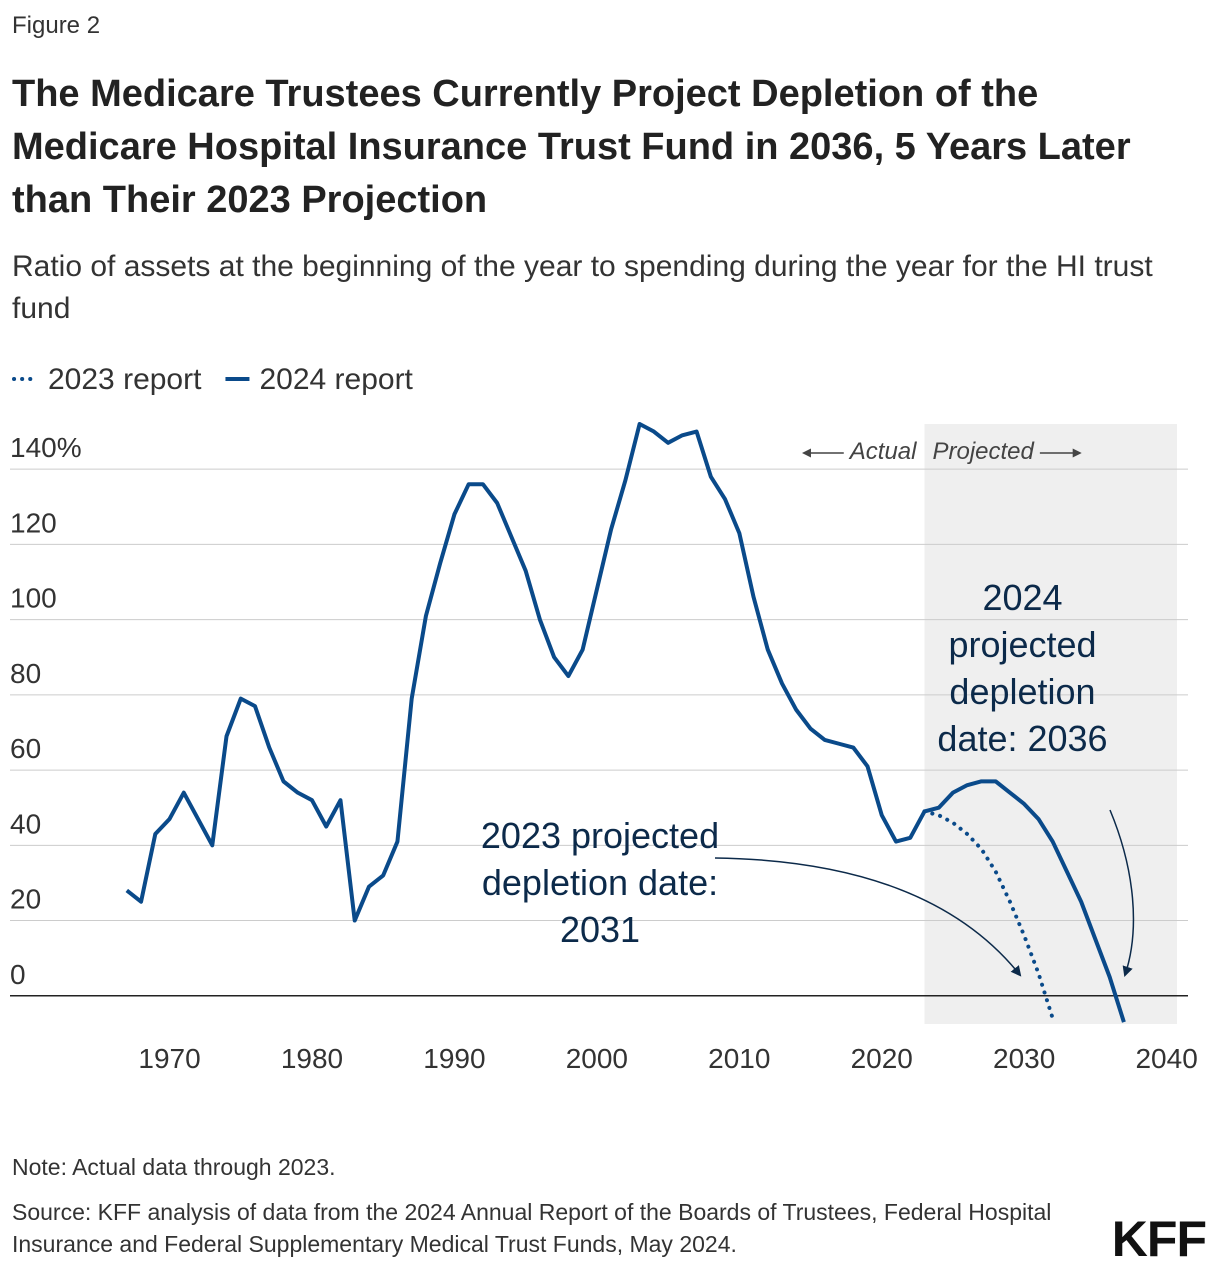 The width and height of the screenshot is (1220, 1272). Describe the element at coordinates (312, 1058) in the screenshot. I see `x-tick-label: 1980` at that location.